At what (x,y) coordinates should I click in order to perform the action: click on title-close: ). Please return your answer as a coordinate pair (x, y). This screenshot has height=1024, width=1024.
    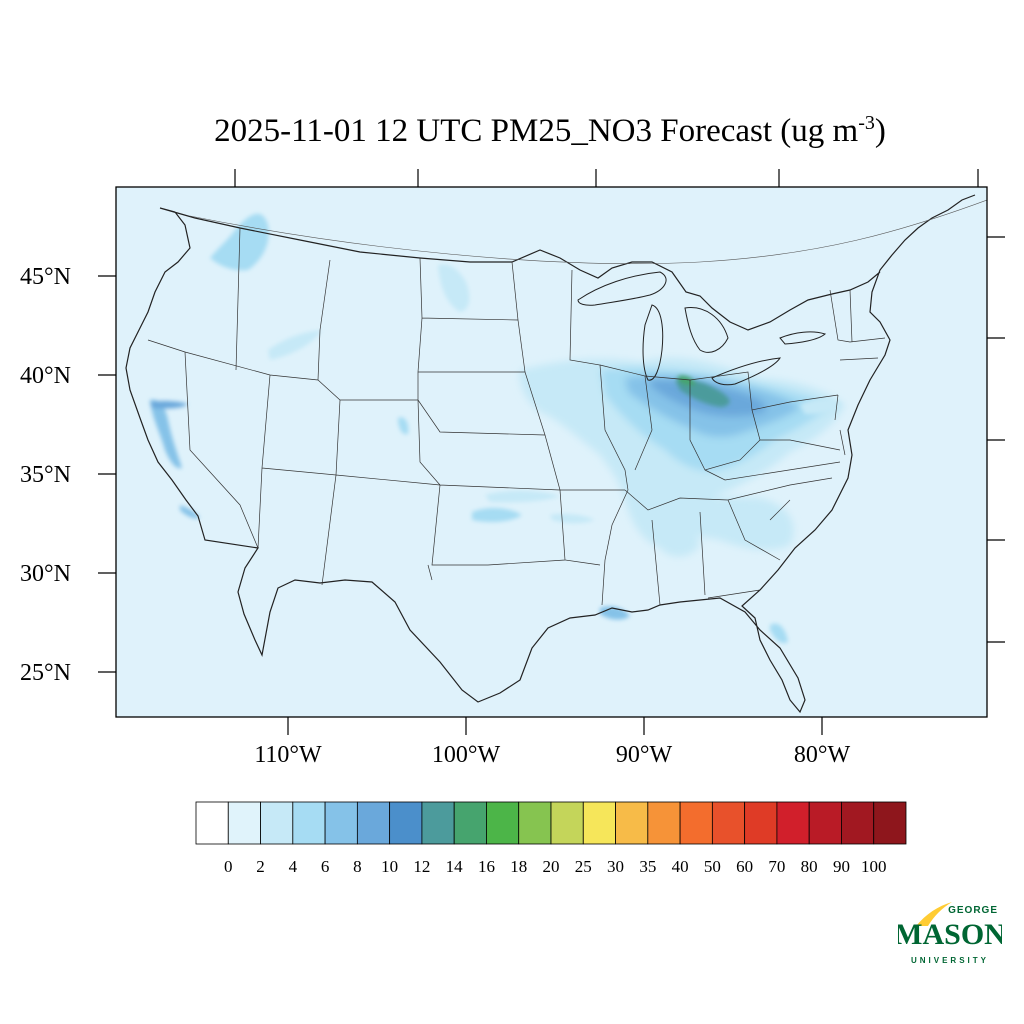
    Looking at the image, I should click on (880, 131).